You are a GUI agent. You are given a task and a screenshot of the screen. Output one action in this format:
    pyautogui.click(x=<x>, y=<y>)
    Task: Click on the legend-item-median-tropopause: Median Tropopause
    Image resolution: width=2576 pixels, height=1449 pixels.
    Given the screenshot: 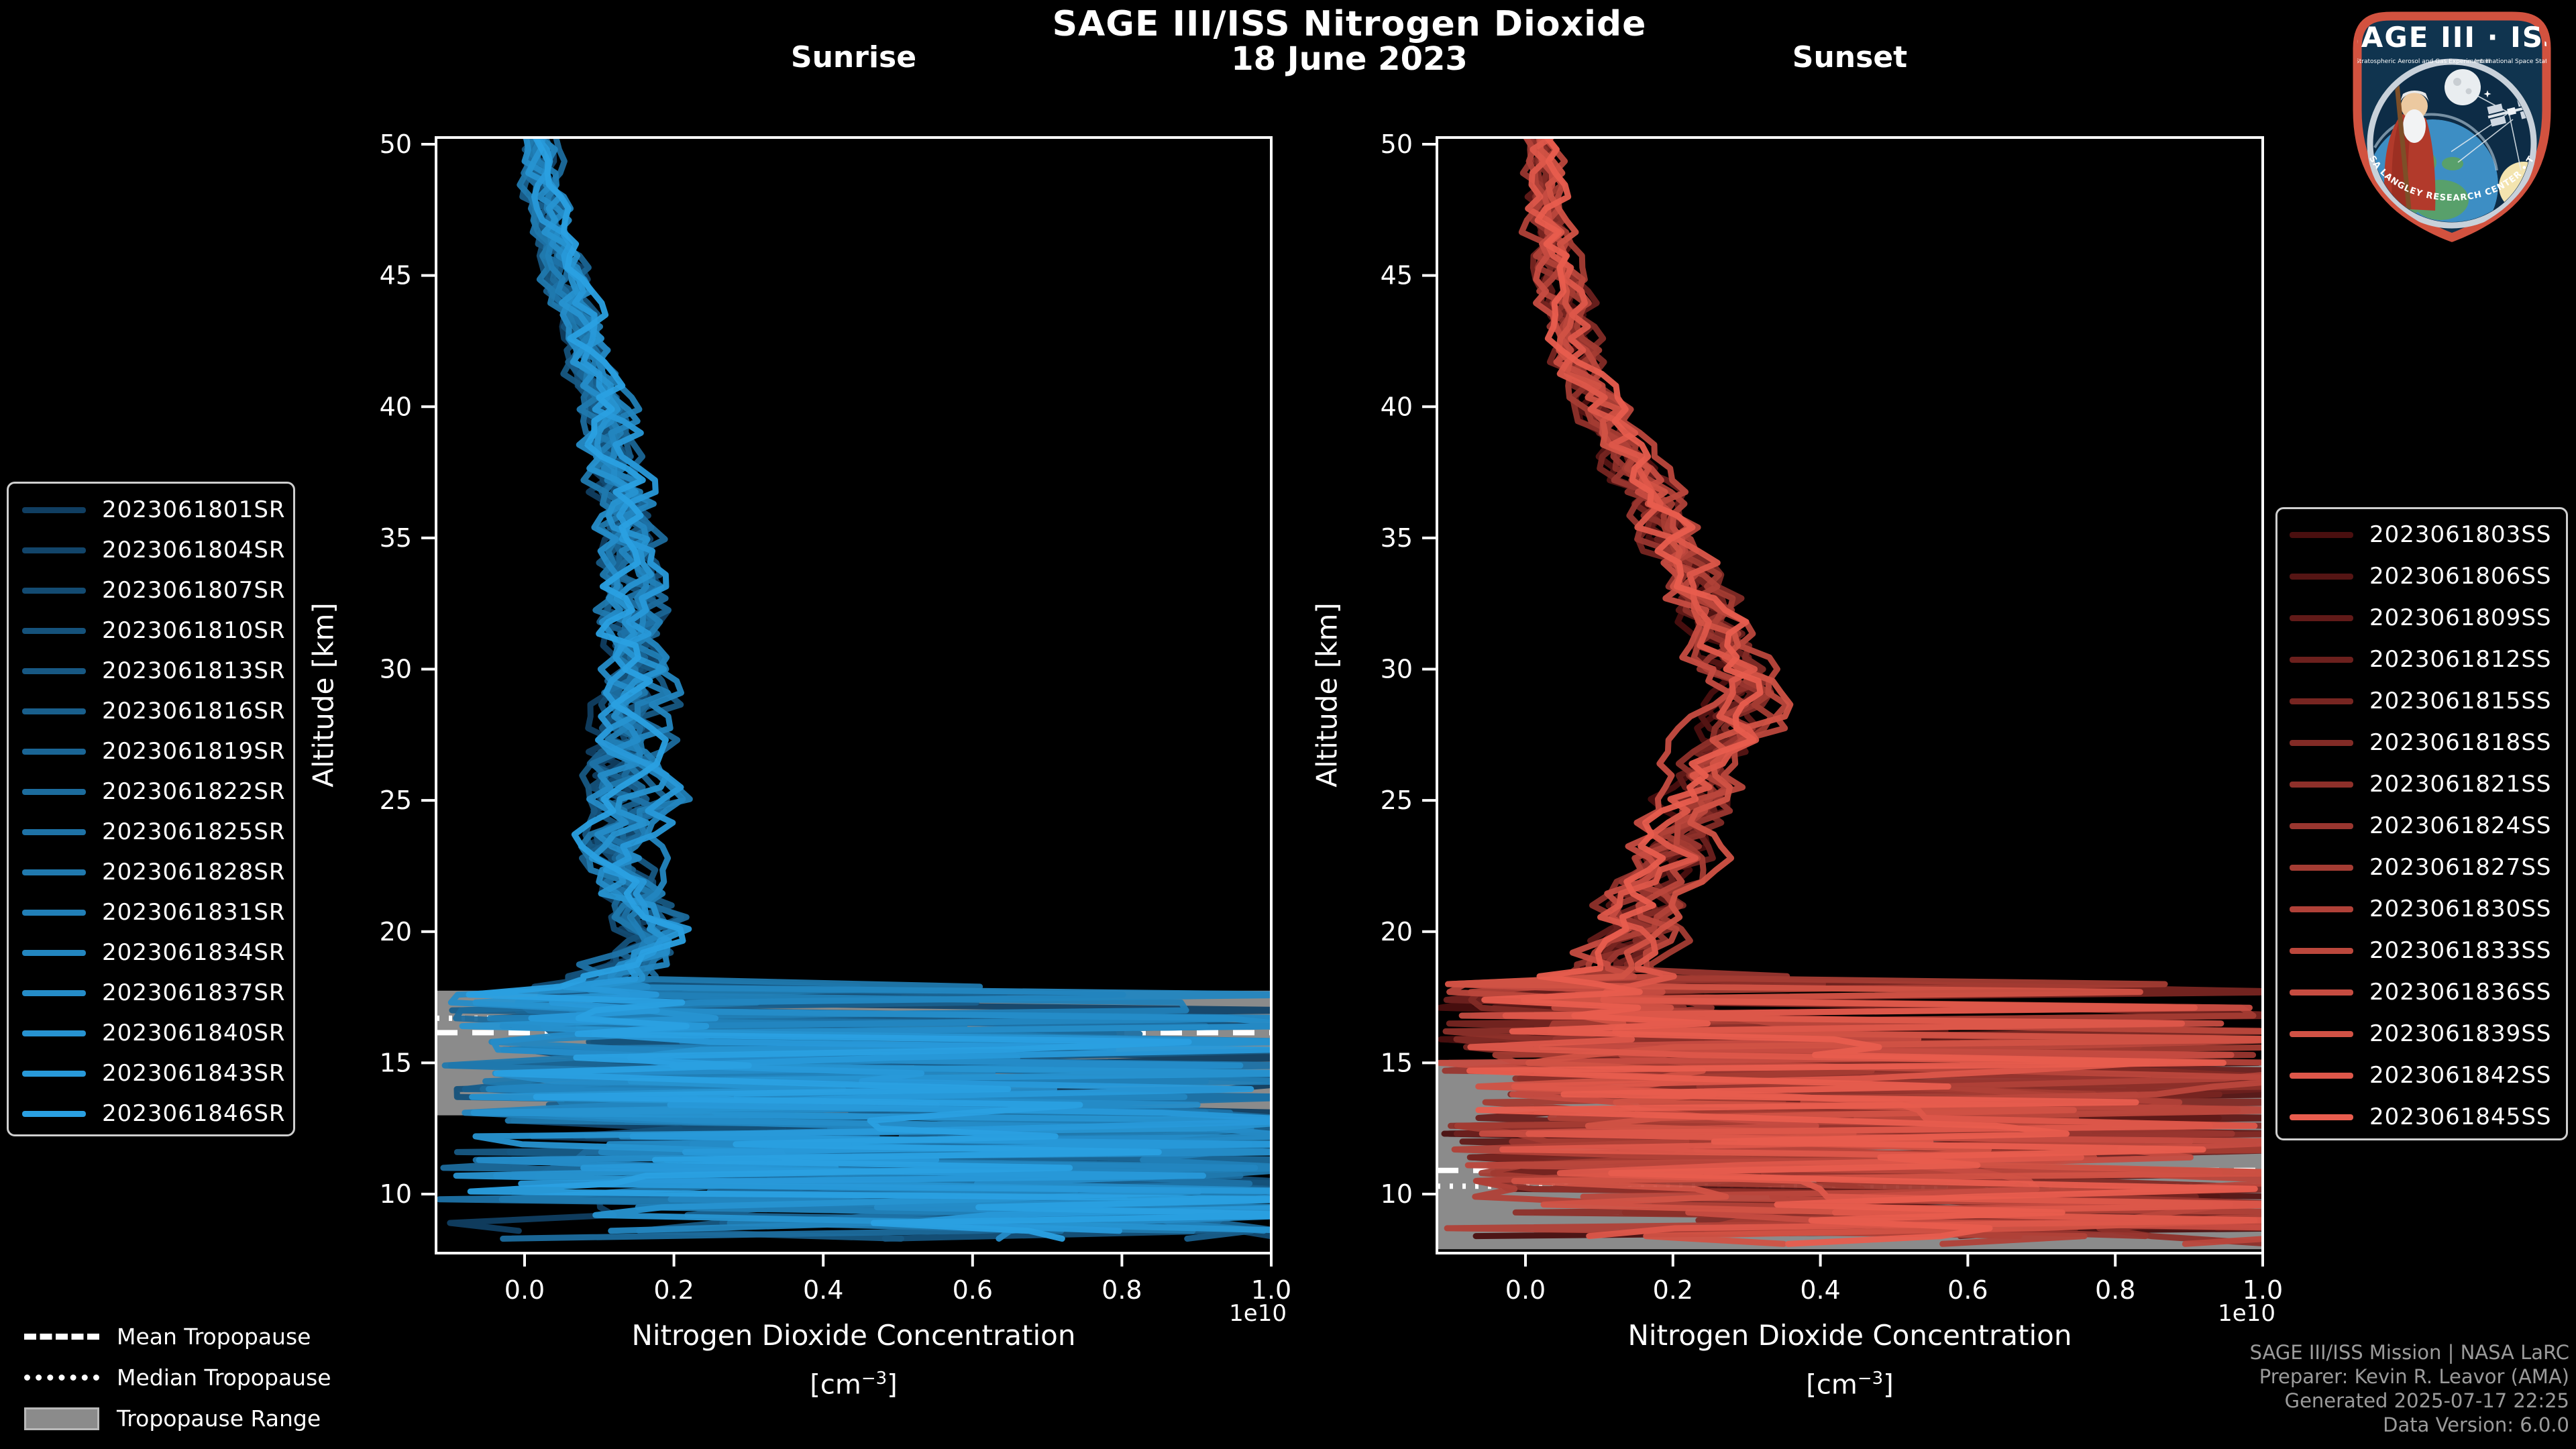 What is the action you would take?
    pyautogui.click(x=177, y=1377)
    